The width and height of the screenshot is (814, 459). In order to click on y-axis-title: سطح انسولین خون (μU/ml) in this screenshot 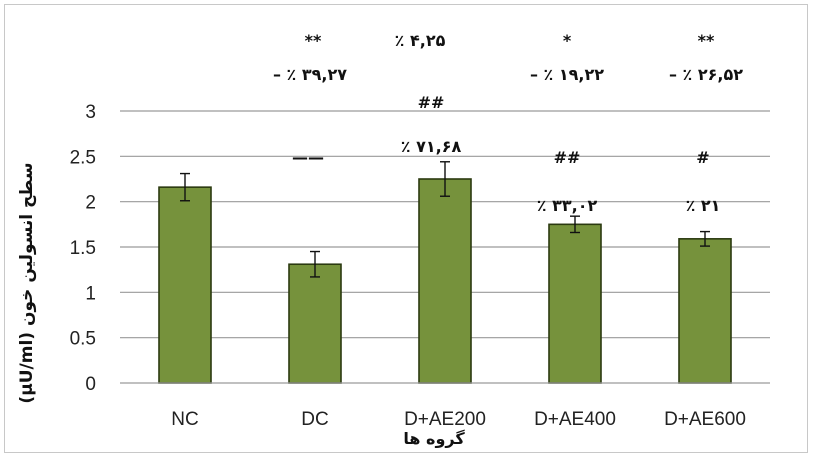, I will do `click(27, 282)`.